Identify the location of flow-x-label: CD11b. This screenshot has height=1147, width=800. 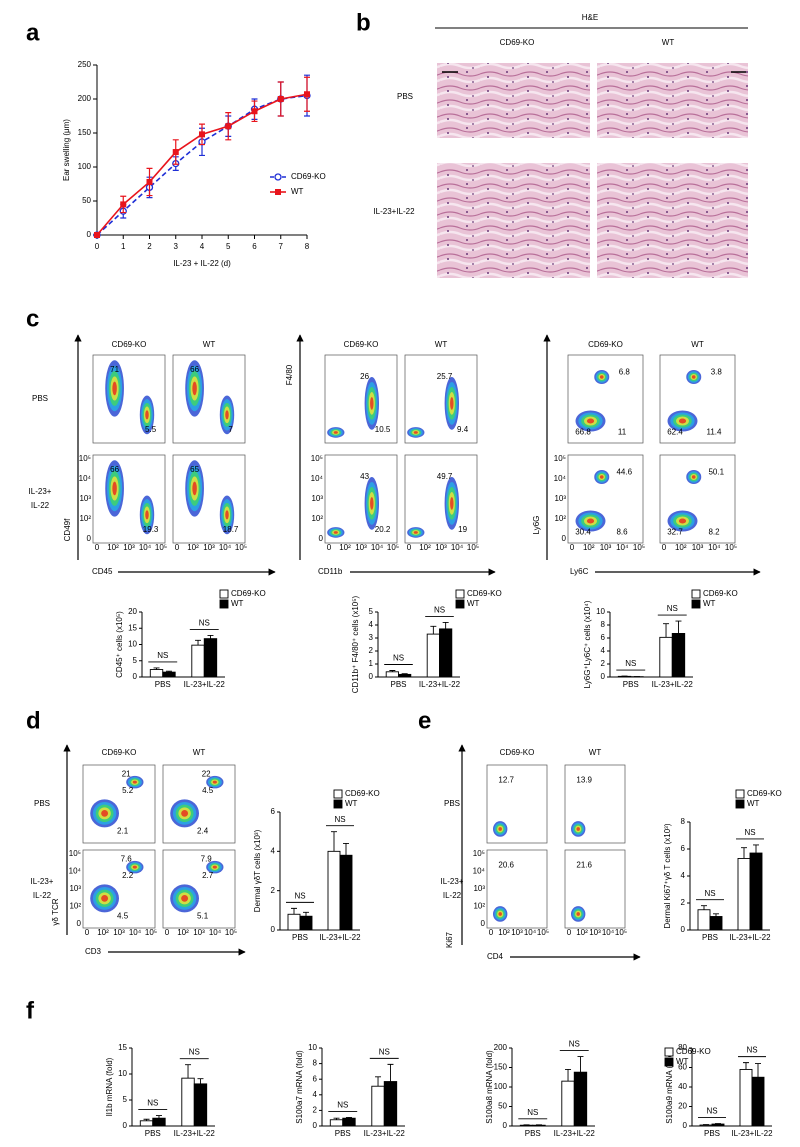
(330, 571).